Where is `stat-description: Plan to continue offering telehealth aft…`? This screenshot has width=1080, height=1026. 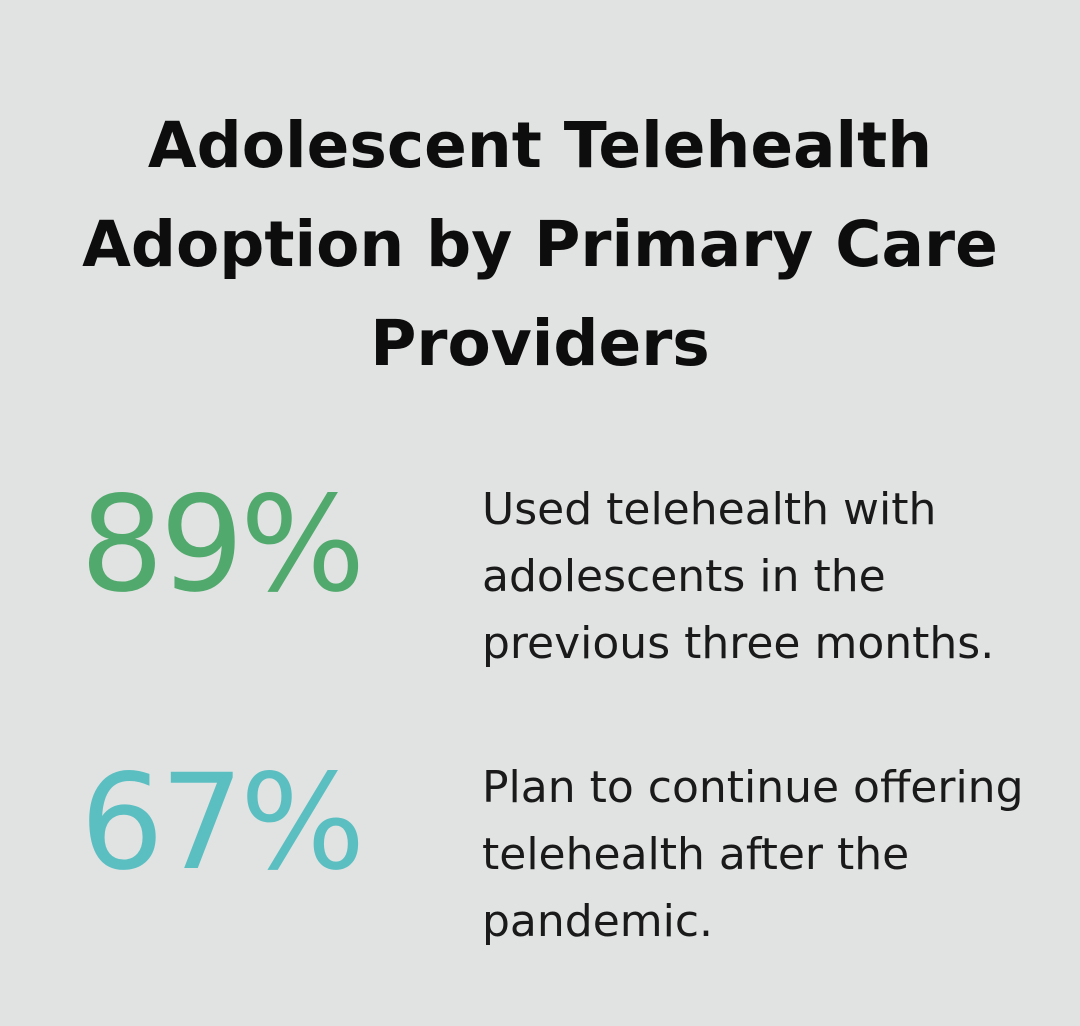
stat-description: Plan to continue offering telehealth aft… is located at coordinates (753, 854).